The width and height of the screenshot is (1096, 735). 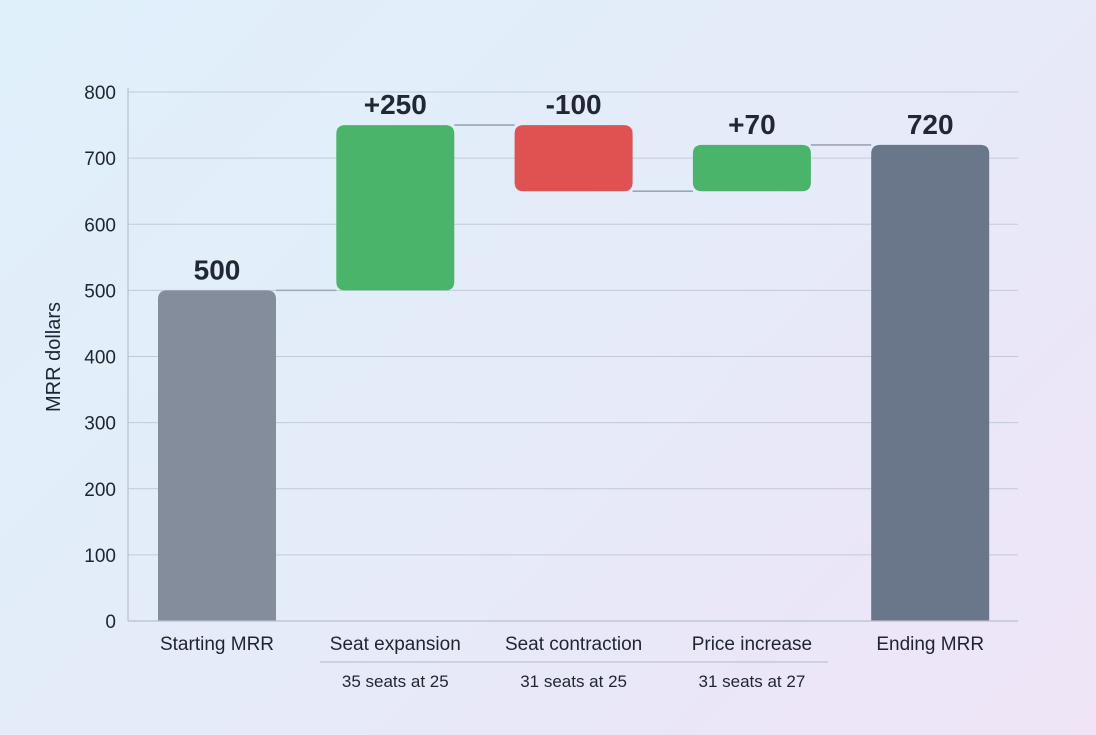 I want to click on y-tick-label: 600, so click(x=100, y=225).